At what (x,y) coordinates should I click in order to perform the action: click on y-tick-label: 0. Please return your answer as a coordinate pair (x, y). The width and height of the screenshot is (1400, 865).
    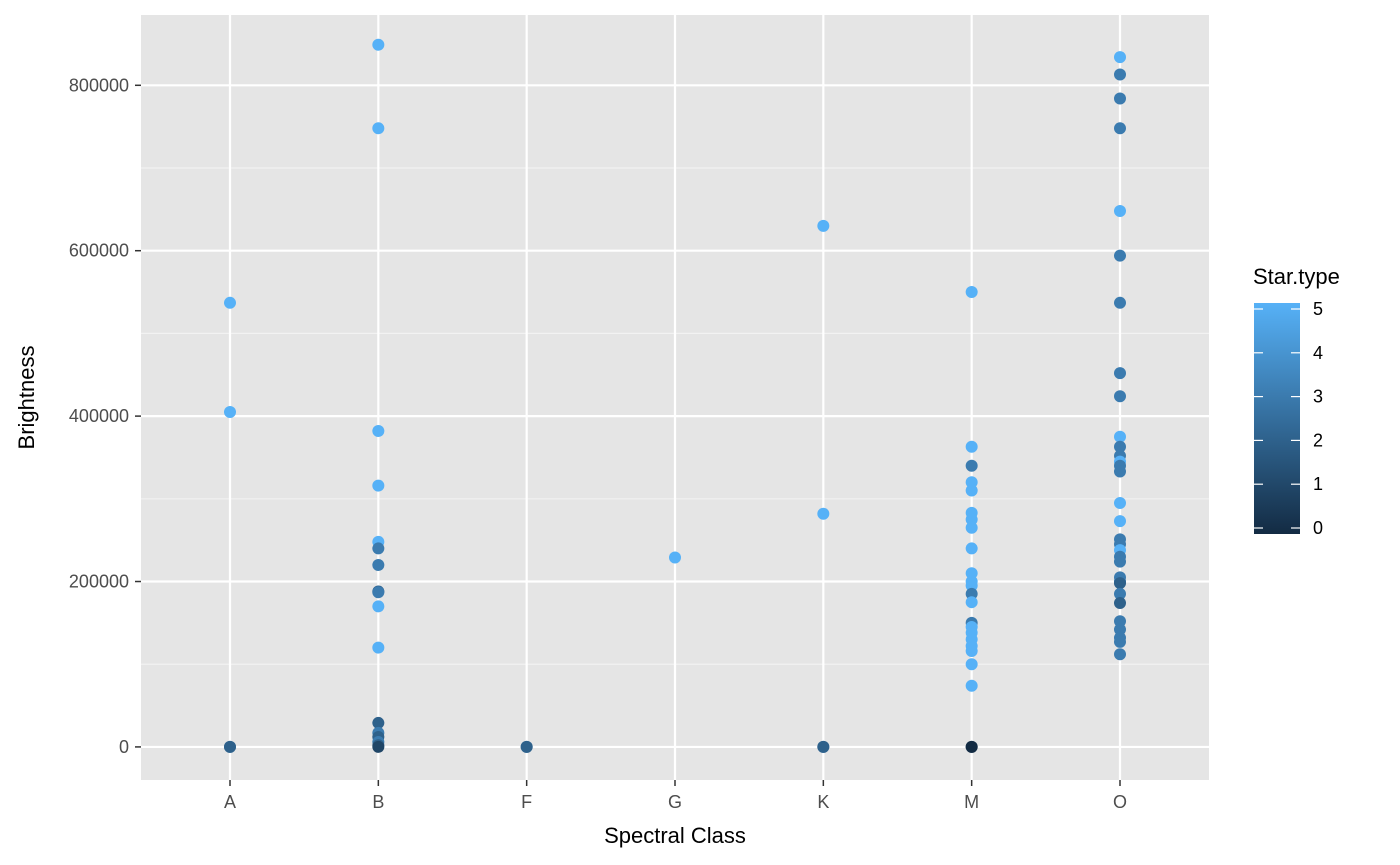
    Looking at the image, I should click on (124, 747).